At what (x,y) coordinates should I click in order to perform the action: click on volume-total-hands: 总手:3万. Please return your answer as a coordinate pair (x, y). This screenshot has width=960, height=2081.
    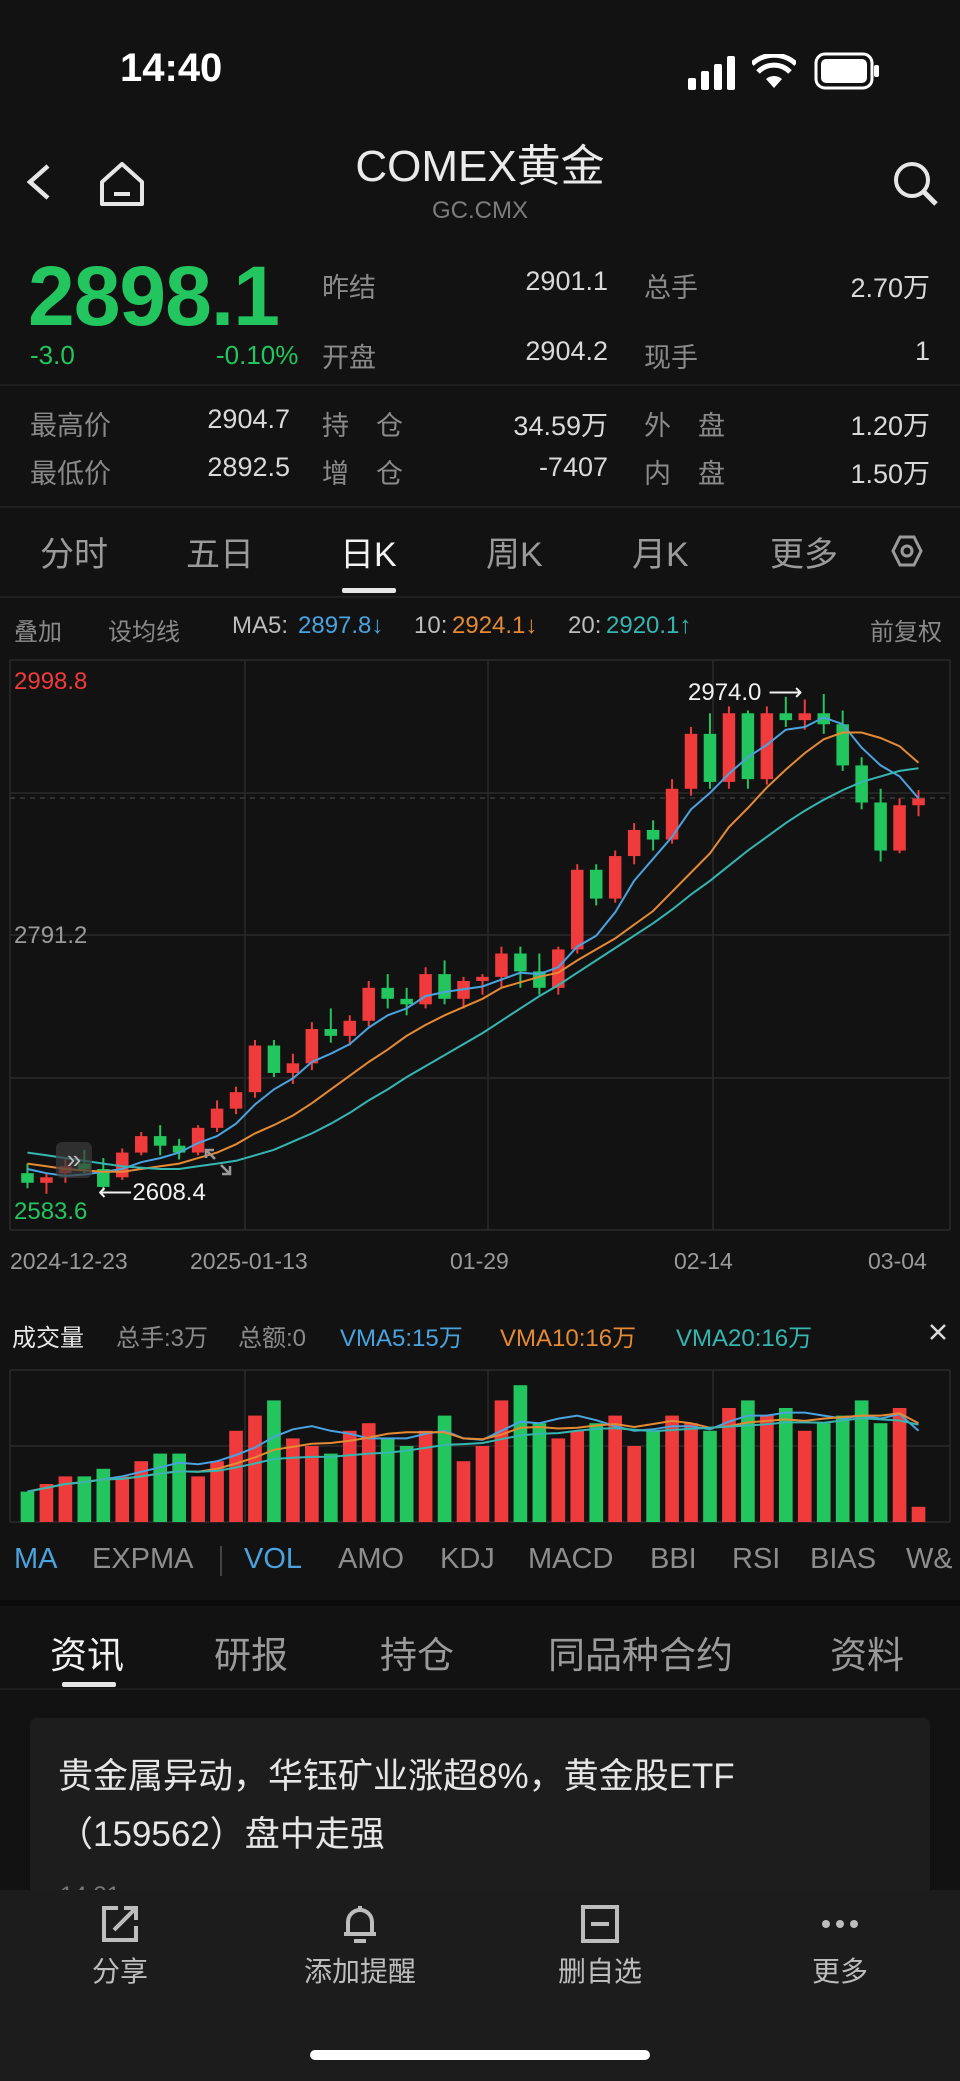
    Looking at the image, I should click on (162, 1338).